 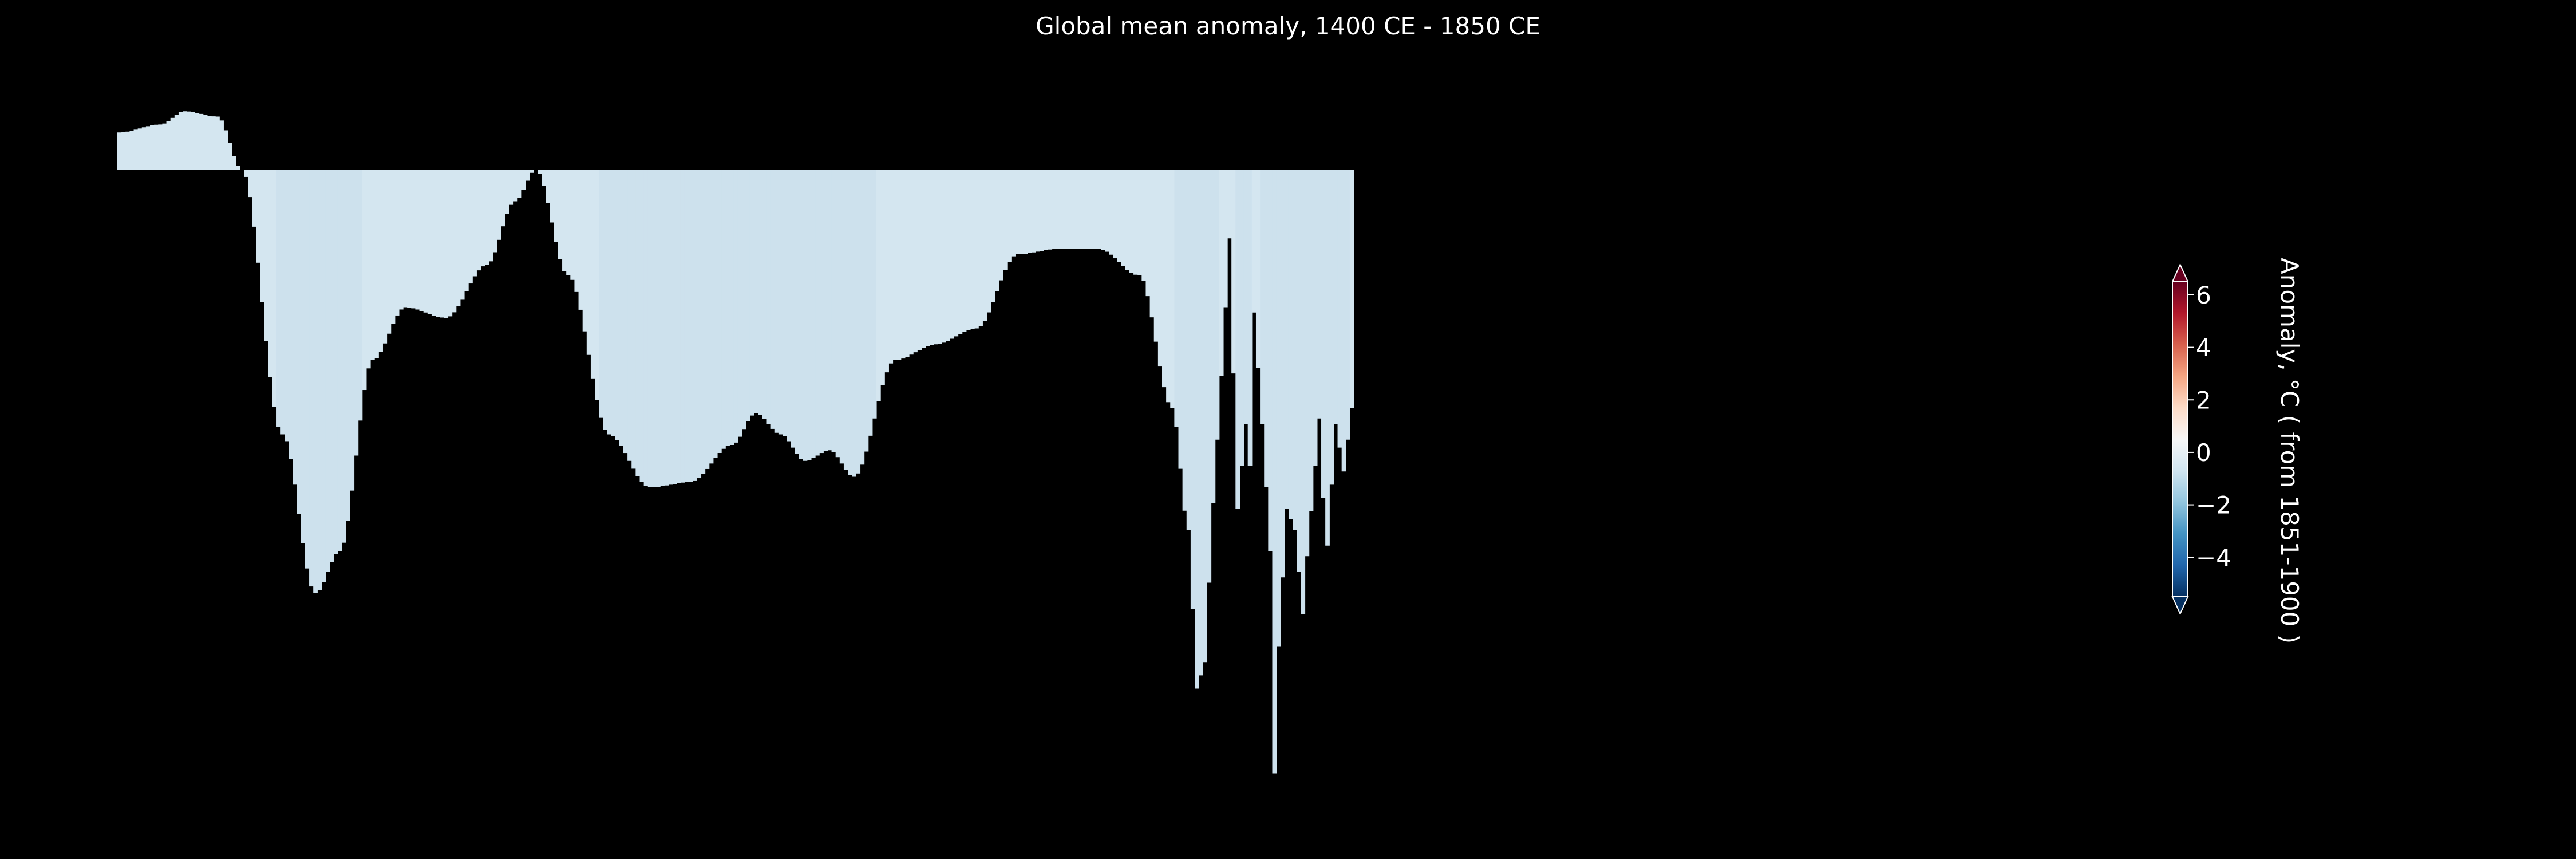 What do you see at coordinates (2180, 606) in the screenshot?
I see `colorbar-extend-min` at bounding box center [2180, 606].